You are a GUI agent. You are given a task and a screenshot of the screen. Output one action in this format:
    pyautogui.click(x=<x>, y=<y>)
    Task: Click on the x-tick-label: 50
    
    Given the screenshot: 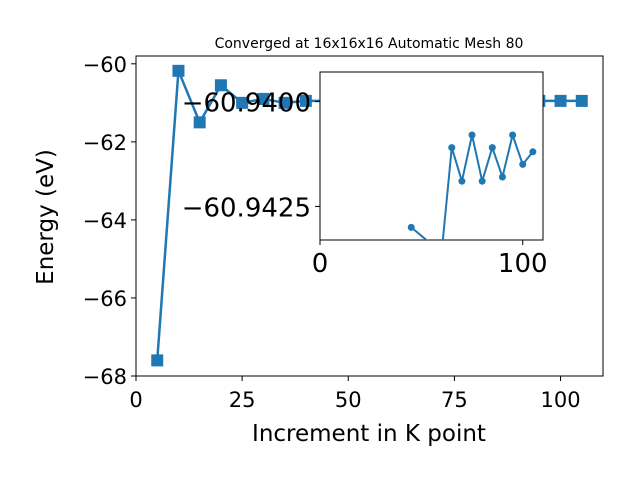 What is the action you would take?
    pyautogui.click(x=348, y=400)
    